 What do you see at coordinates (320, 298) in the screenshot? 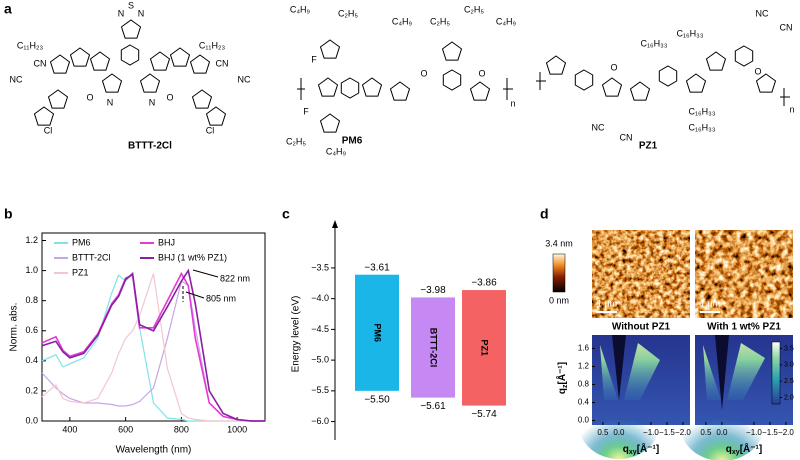
I see `y-tick-label: −4.0` at bounding box center [320, 298].